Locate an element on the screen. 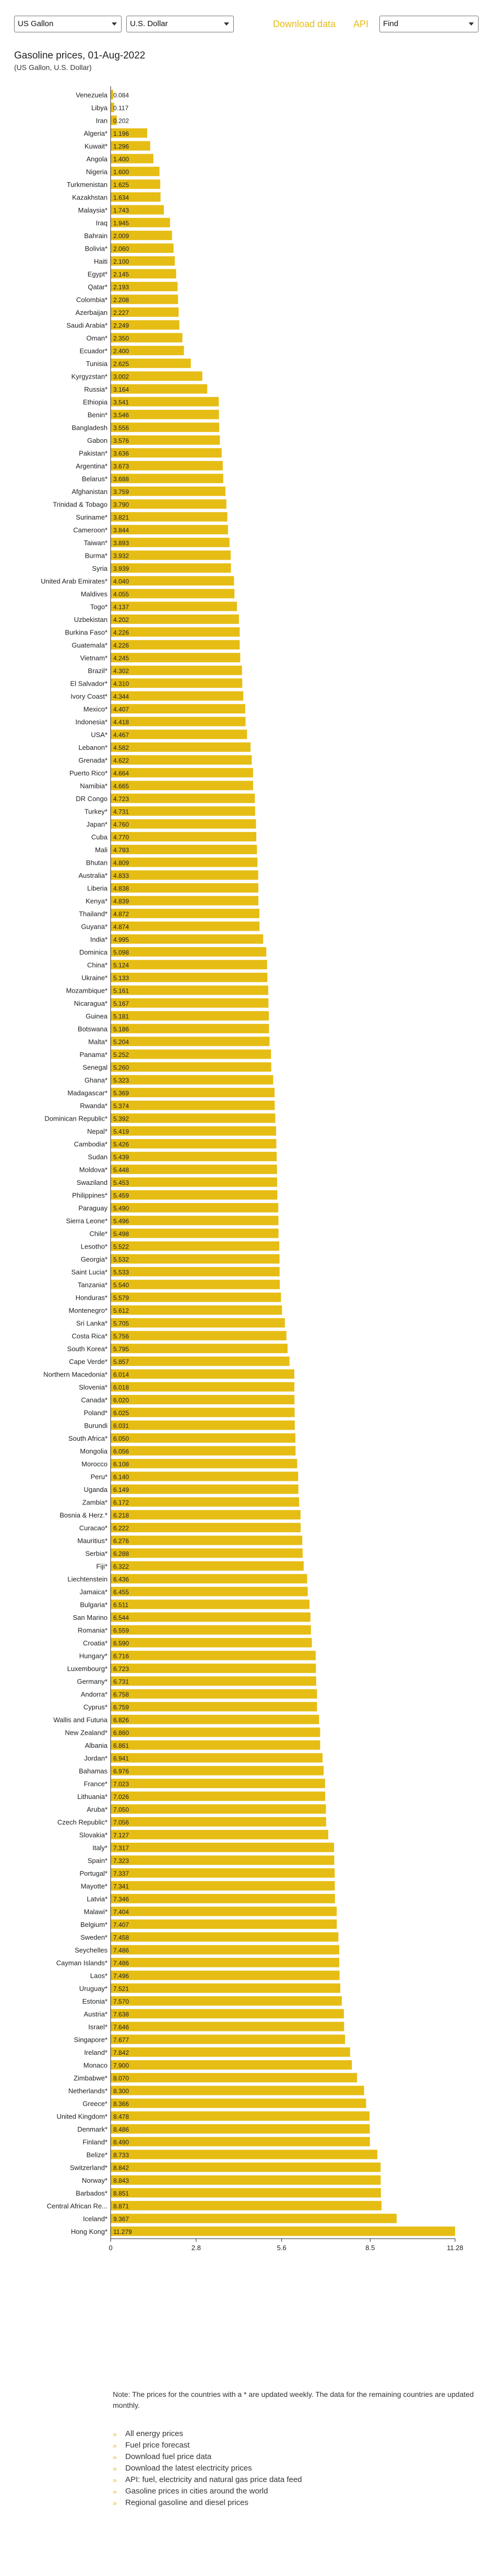 The width and height of the screenshot is (489, 2576). category-label: Netherlands* is located at coordinates (88, 2091).